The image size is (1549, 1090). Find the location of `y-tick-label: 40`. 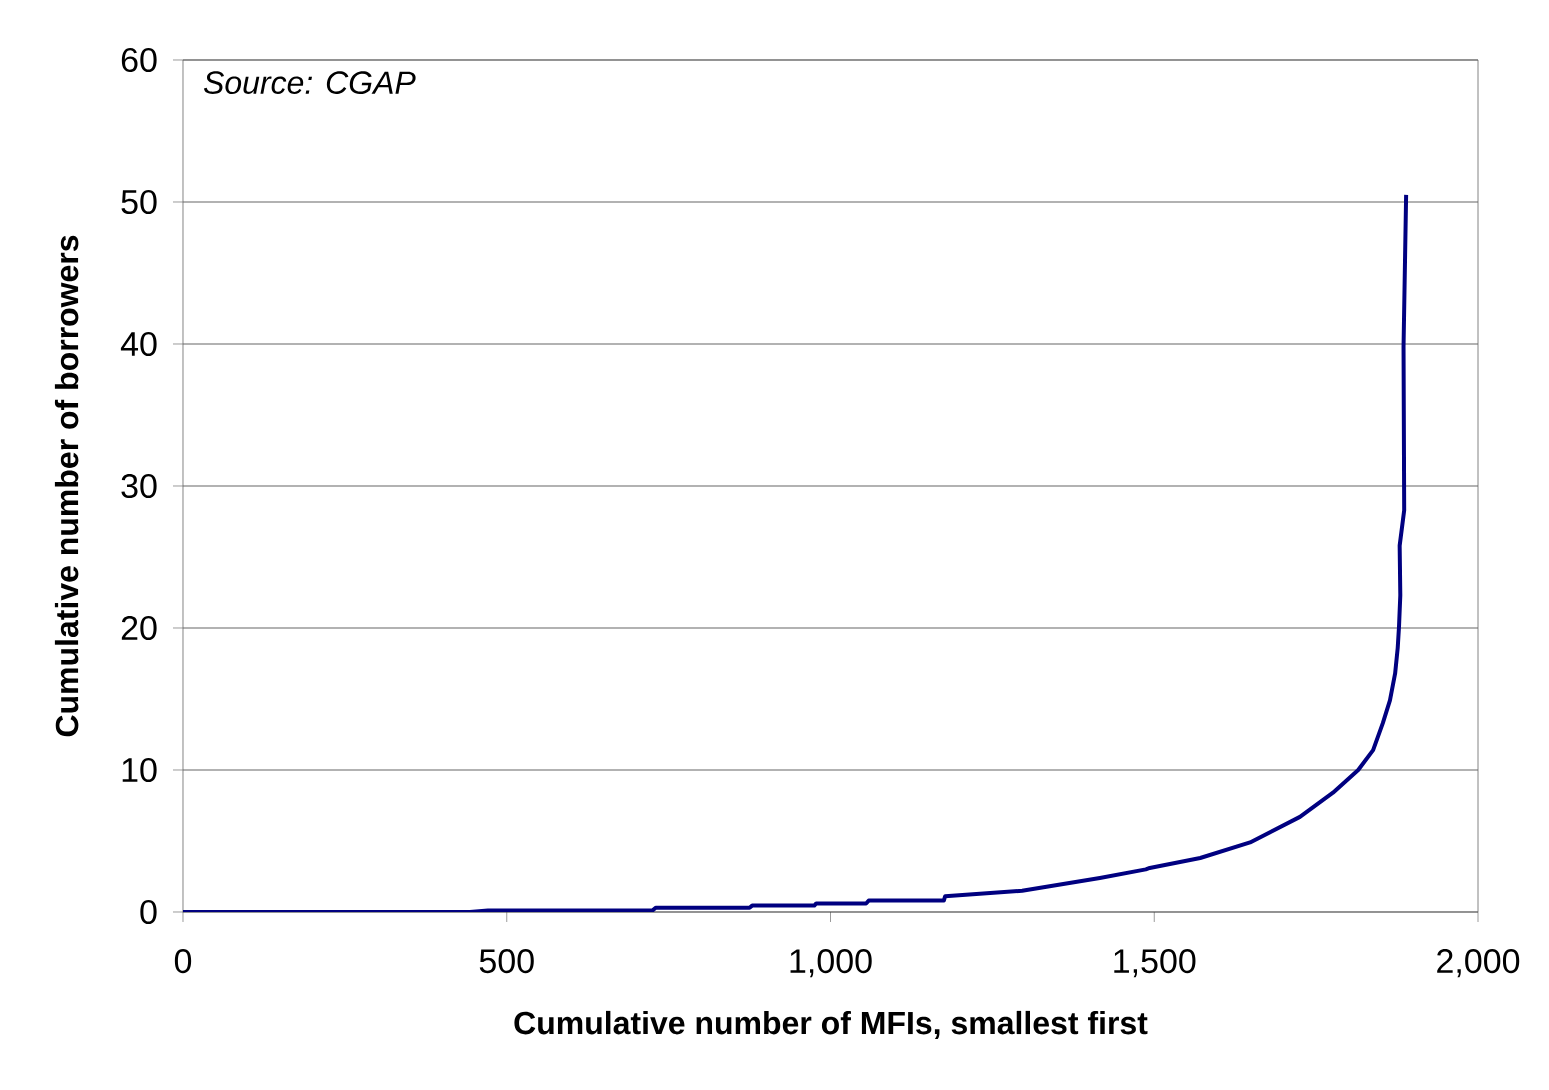

y-tick-label: 40 is located at coordinates (138, 344).